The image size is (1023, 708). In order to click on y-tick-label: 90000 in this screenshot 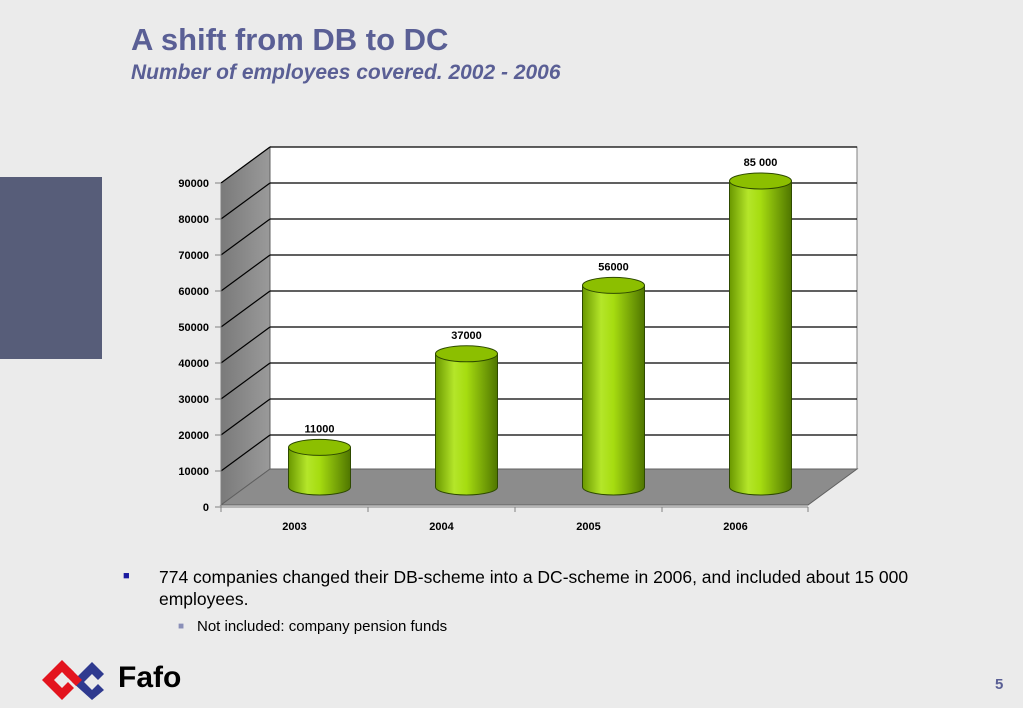, I will do `click(193, 184)`.